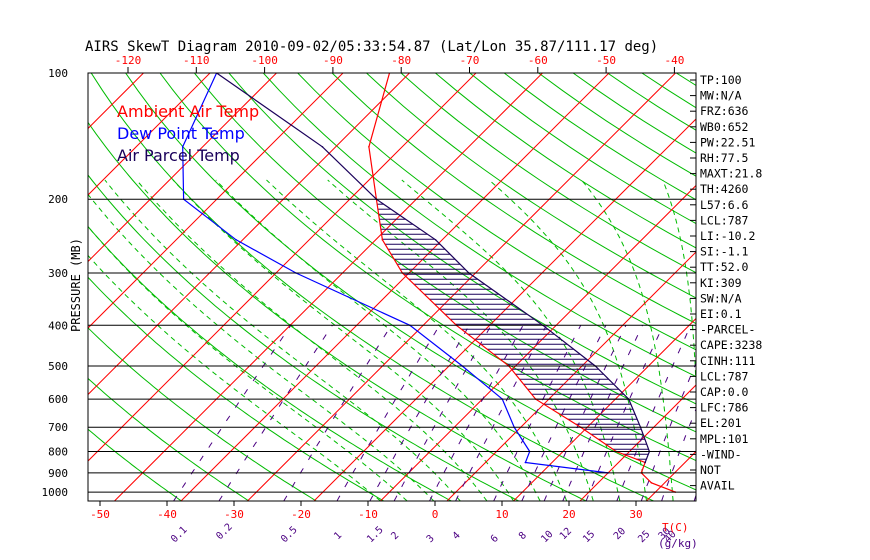  I want to click on stats-item: TT:52.0, so click(724, 267).